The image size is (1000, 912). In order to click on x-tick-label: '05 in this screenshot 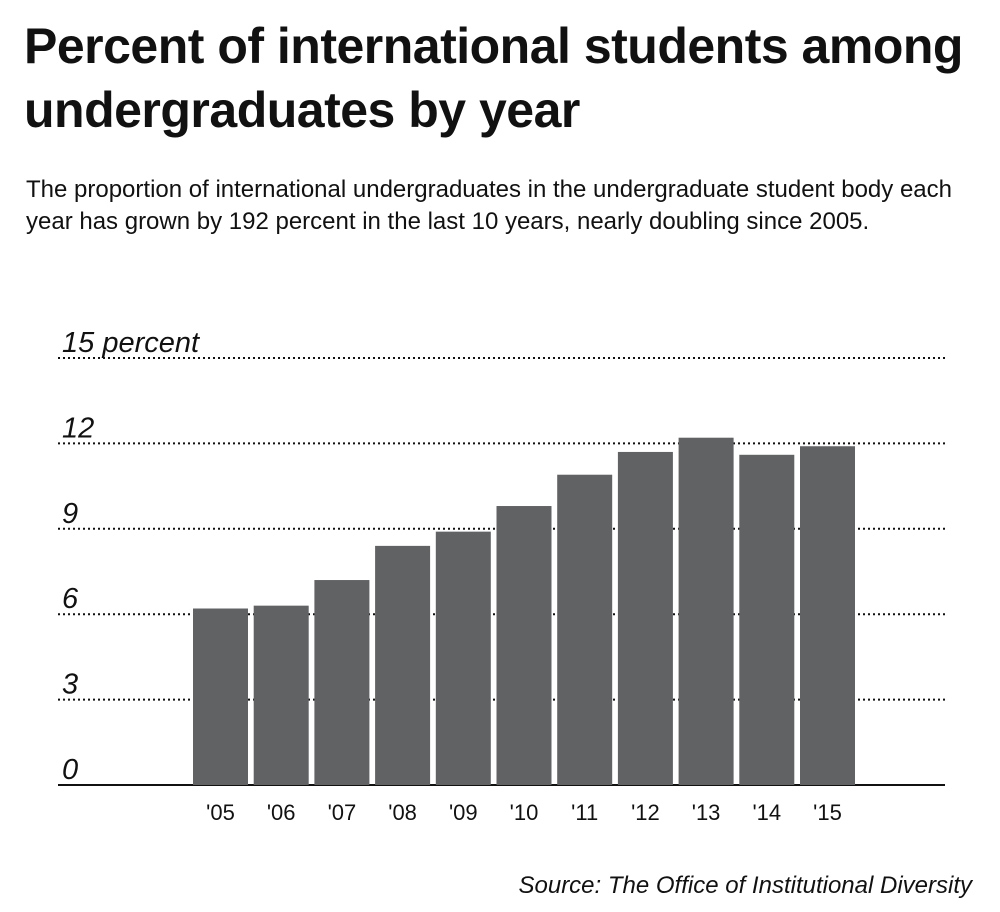, I will do `click(220, 812)`.